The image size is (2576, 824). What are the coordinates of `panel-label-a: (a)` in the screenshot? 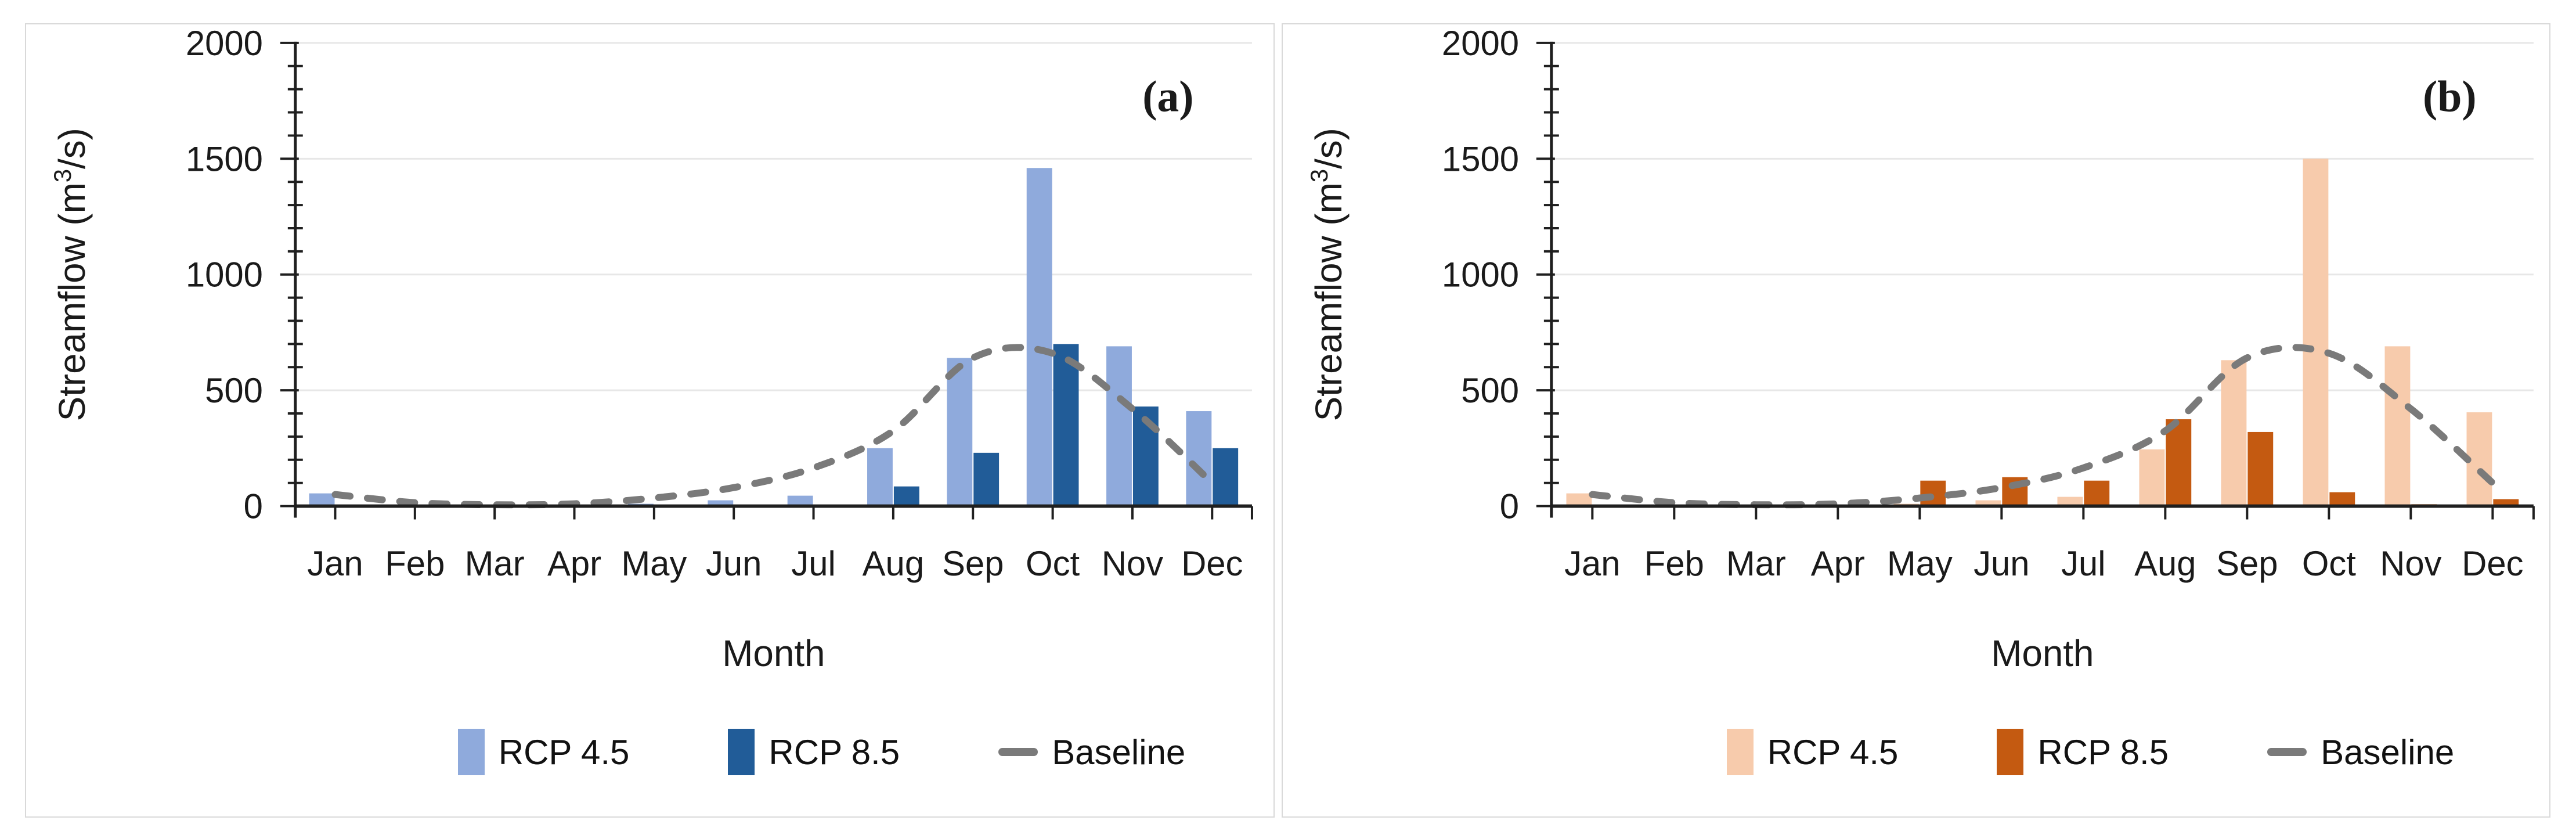 It's located at (1167, 97).